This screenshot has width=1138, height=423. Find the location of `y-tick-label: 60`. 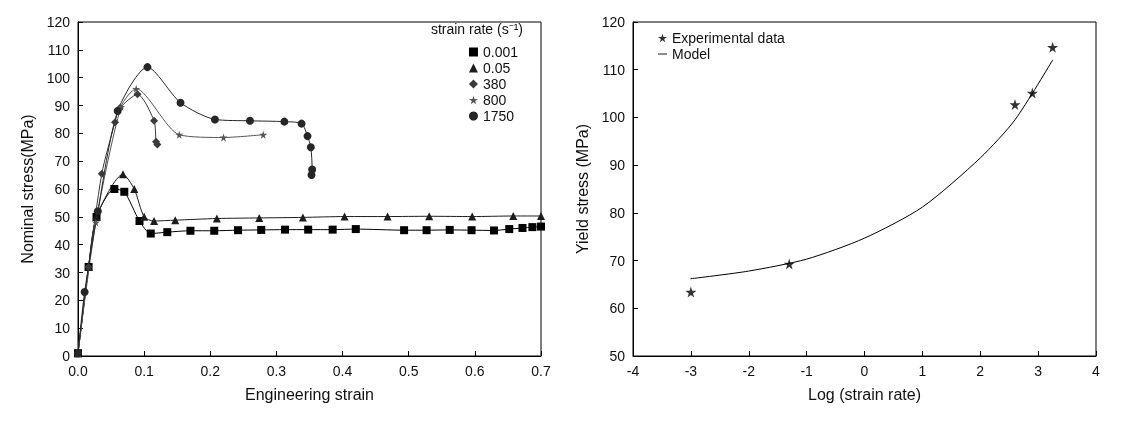

y-tick-label: 60 is located at coordinates (62, 189).